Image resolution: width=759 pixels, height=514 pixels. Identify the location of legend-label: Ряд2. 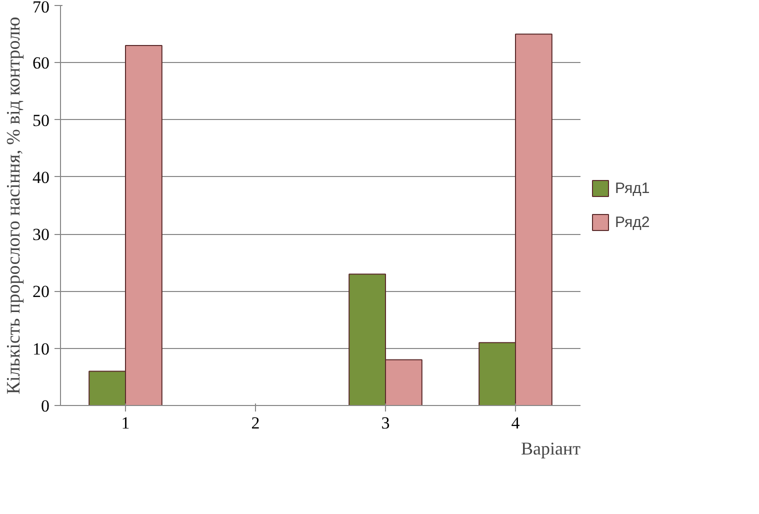
(632, 222).